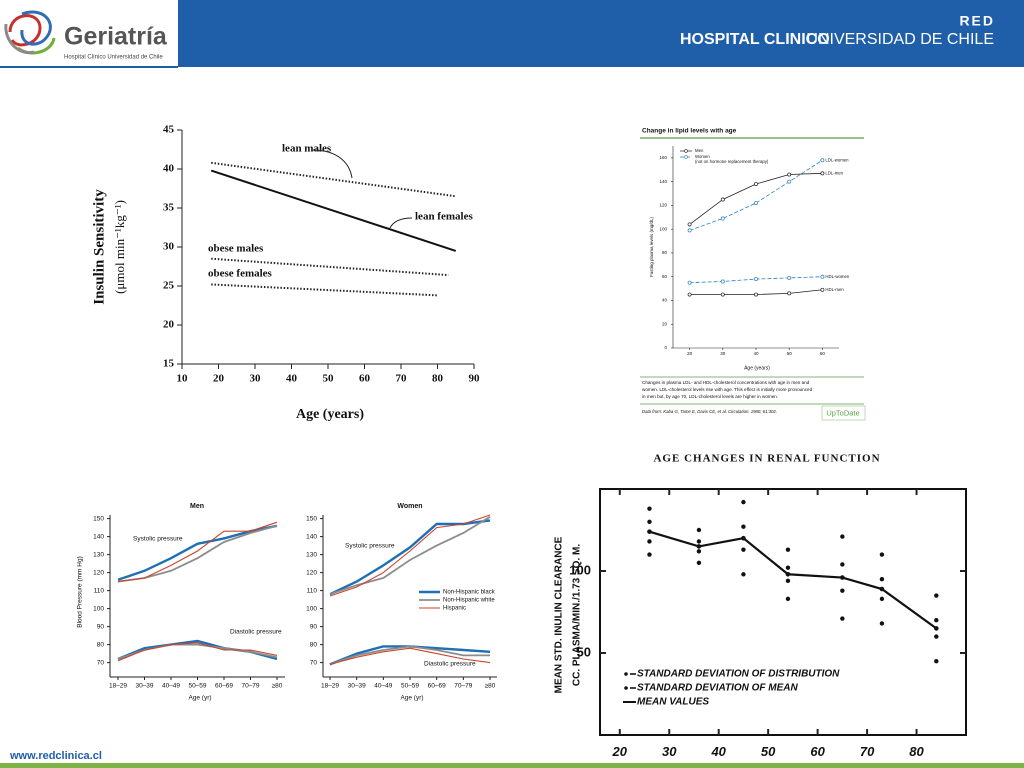  I want to click on y-tick-label: 120, so click(98, 572).